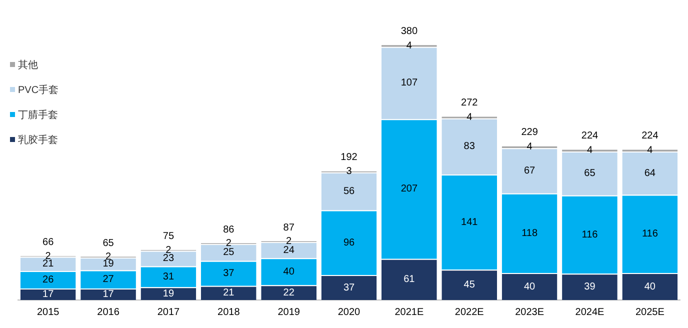 The height and width of the screenshot is (328, 688). I want to click on x-tick-label: 2016, so click(108, 312).